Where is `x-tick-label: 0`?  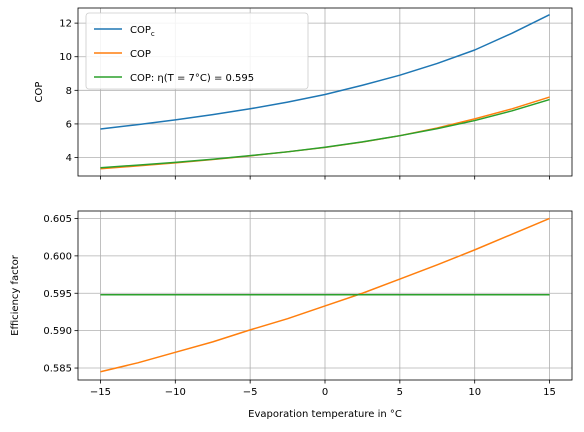
x-tick-label: 0 is located at coordinates (325, 392).